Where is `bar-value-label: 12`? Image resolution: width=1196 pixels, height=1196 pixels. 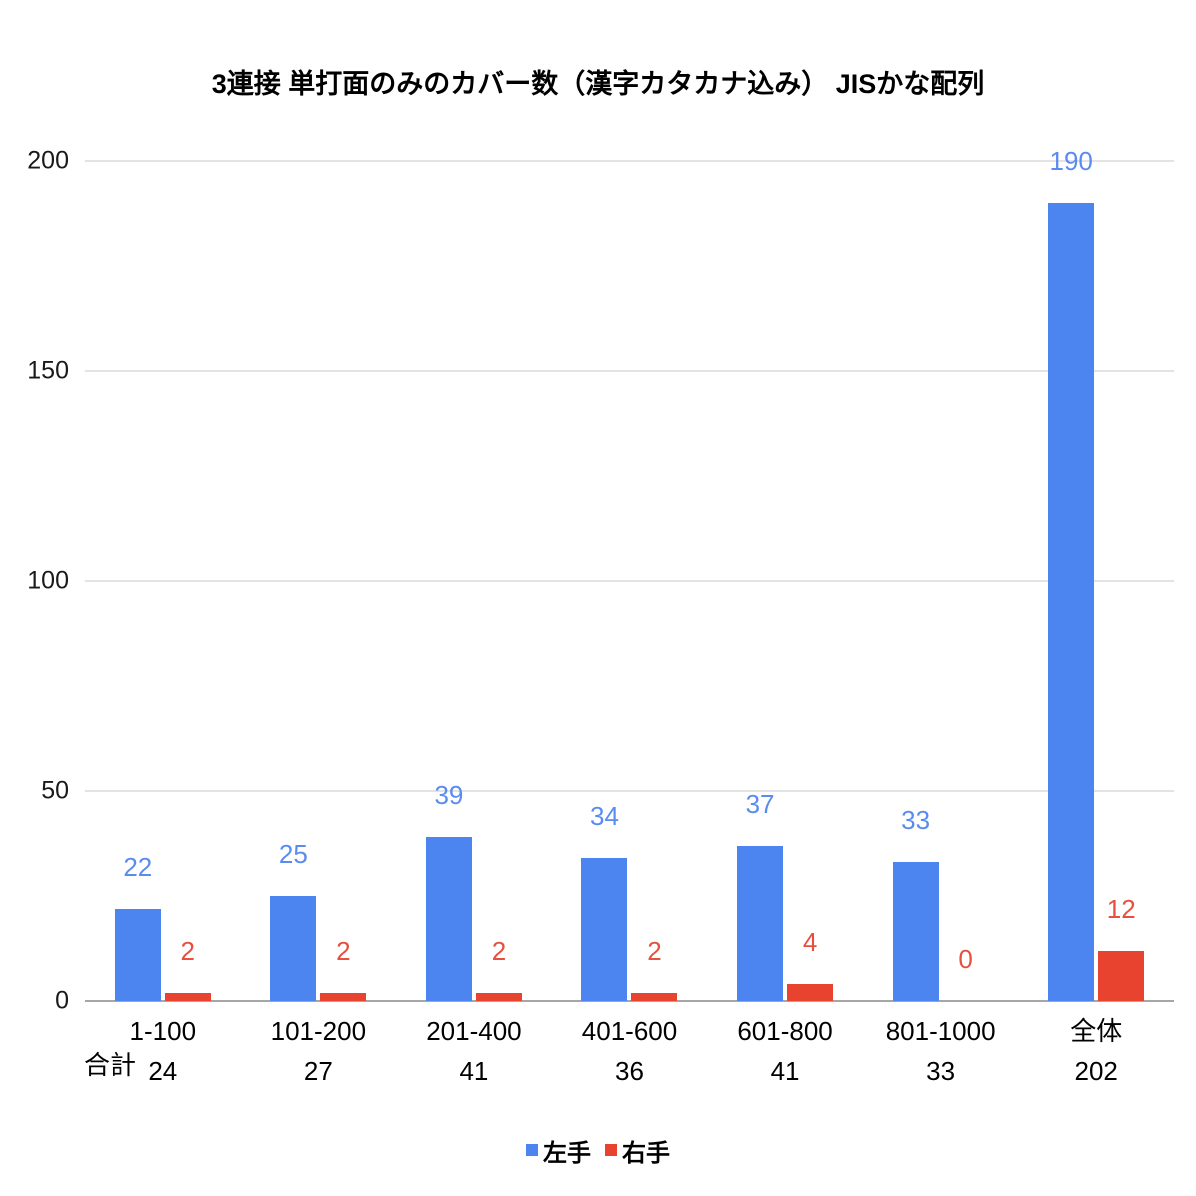 bar-value-label: 12 is located at coordinates (1121, 908).